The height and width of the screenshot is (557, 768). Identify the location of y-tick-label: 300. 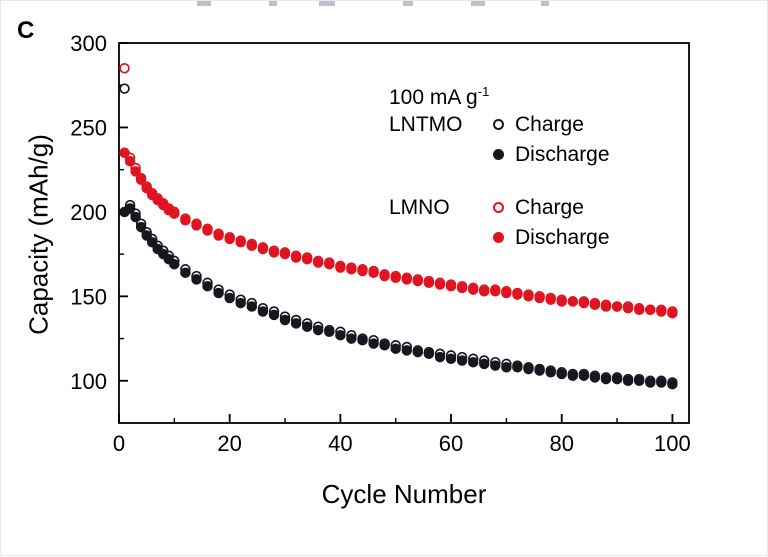
(88, 43).